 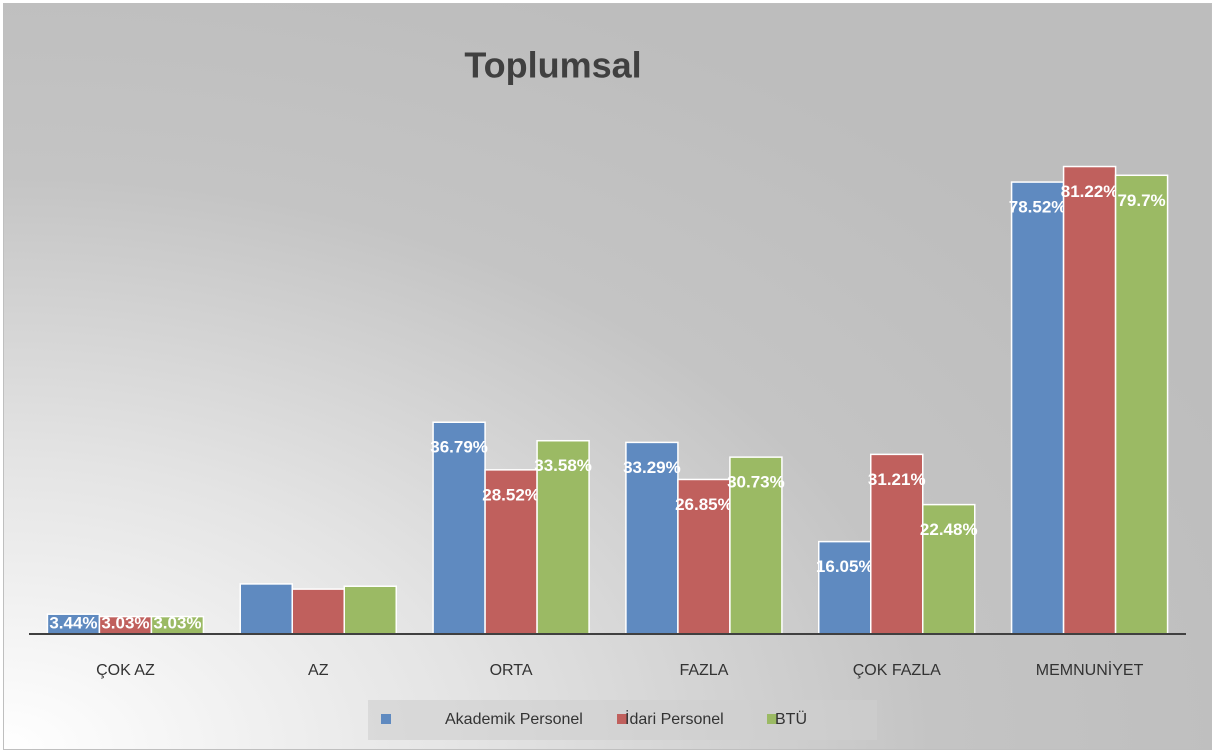 I want to click on chart-title: Toplumsal, so click(x=552, y=65).